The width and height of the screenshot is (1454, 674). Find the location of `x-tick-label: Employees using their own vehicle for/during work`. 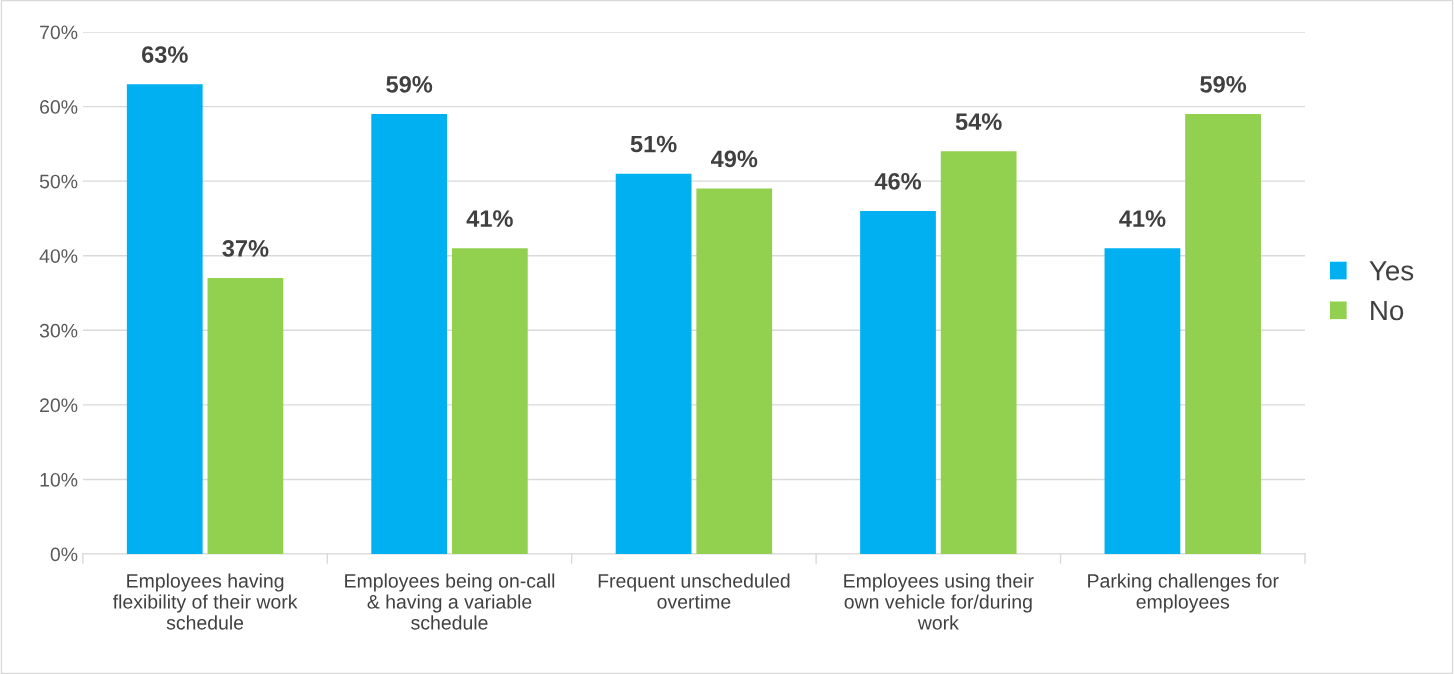

x-tick-label: Employees using their own vehicle for/during work is located at coordinates (939, 601).